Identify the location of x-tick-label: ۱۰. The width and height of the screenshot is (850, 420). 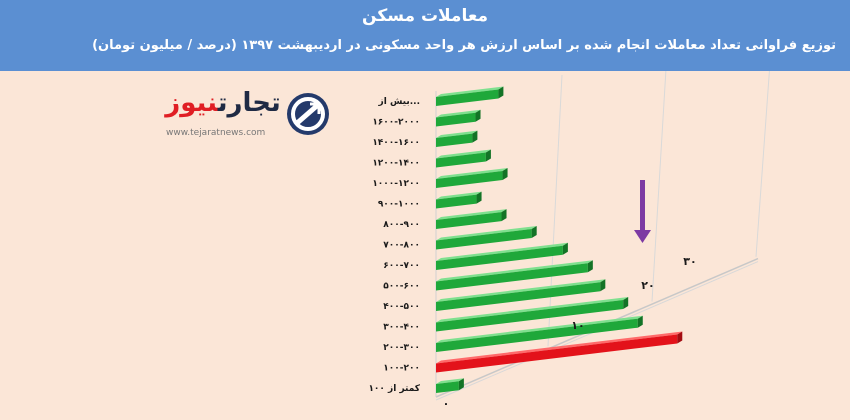
(577, 325).